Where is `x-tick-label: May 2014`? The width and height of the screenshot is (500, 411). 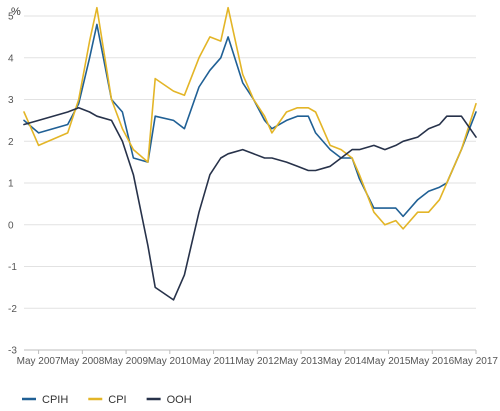
x-tick-label: May 2014 is located at coordinates (345, 361).